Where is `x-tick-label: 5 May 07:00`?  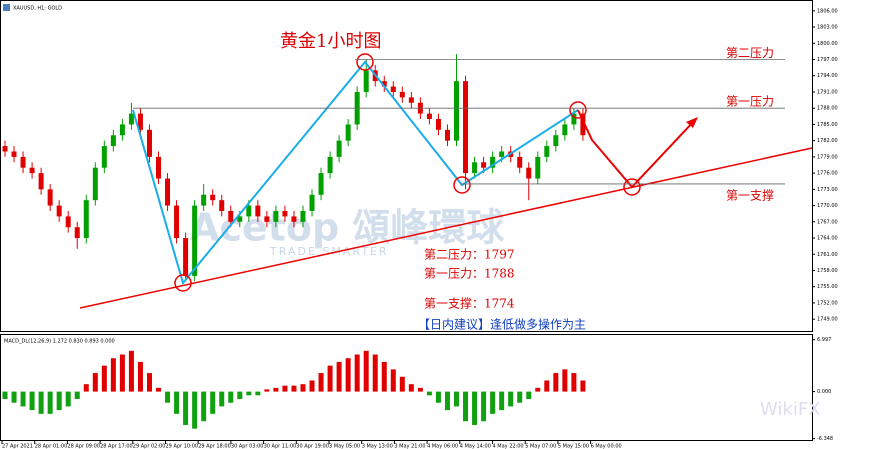 x-tick-label: 5 May 07:00 is located at coordinates (540, 446).